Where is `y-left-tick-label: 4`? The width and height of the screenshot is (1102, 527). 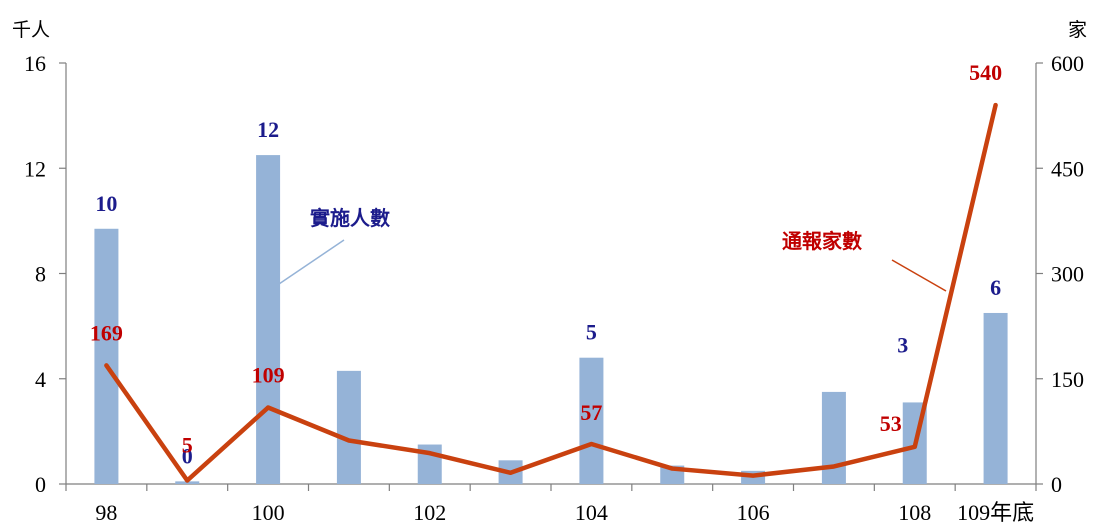
y-left-tick-label: 4 is located at coordinates (40, 379).